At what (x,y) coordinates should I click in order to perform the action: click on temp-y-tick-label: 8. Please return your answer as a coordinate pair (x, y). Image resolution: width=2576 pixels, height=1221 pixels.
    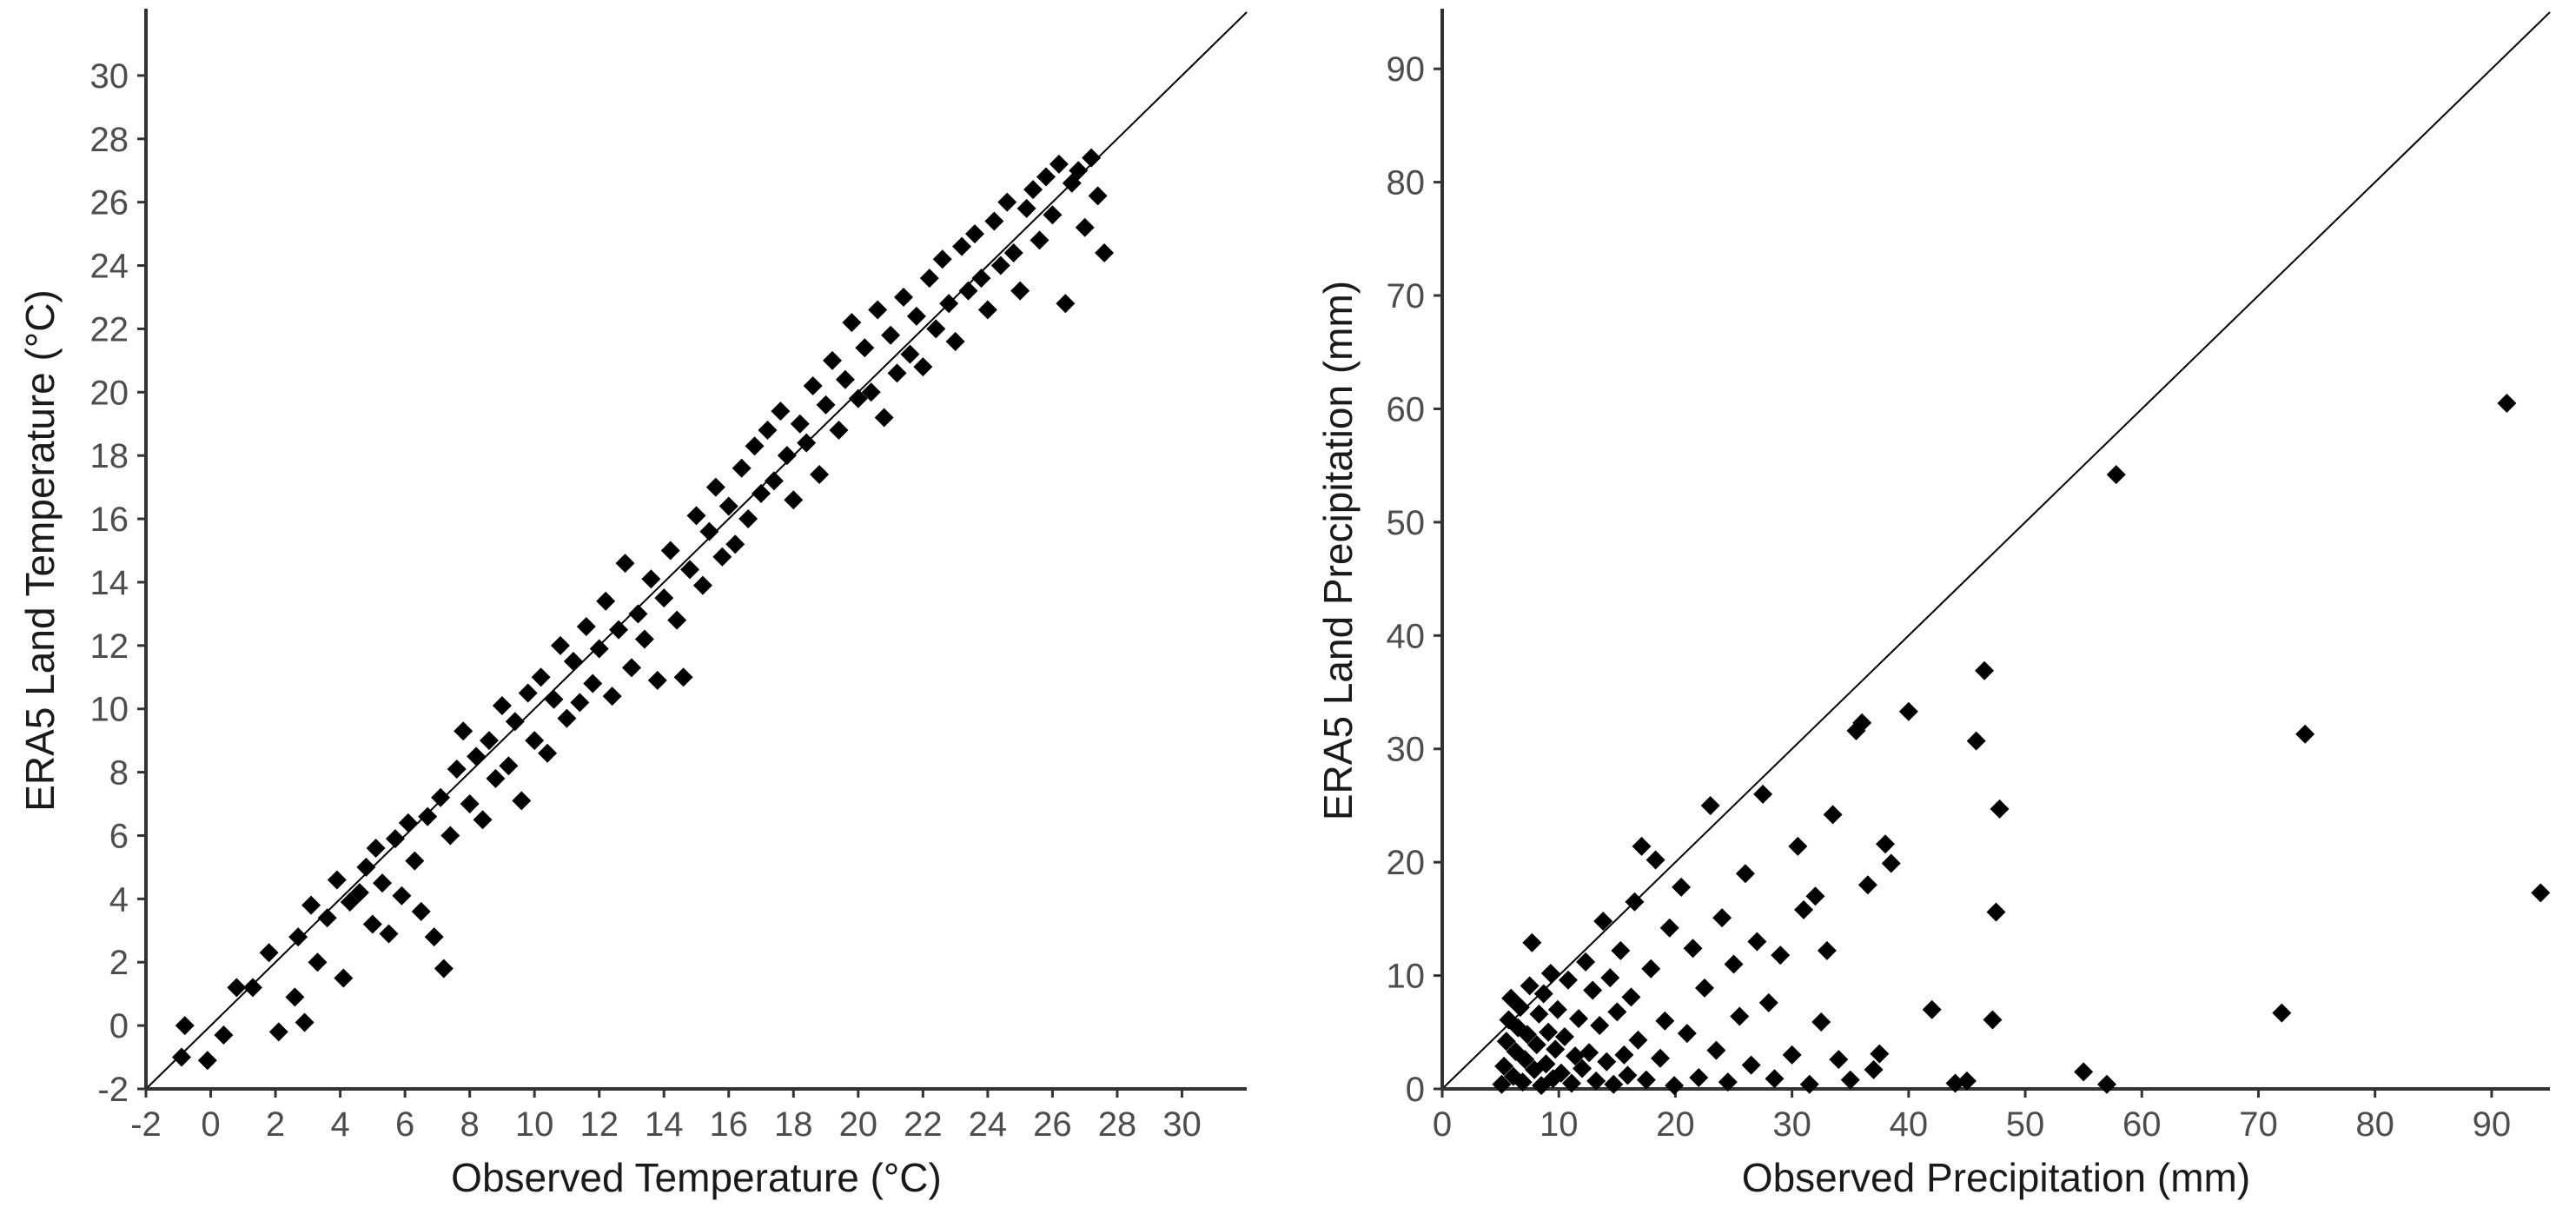
    Looking at the image, I should click on (119, 773).